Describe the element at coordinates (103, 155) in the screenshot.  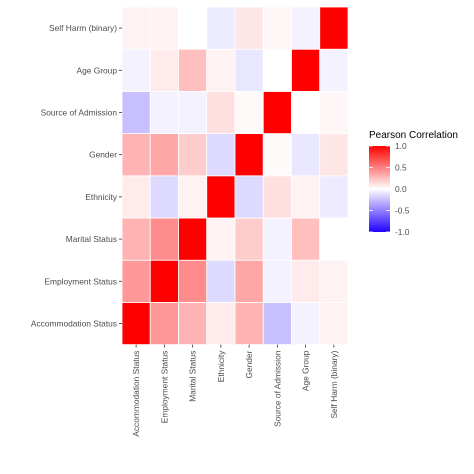
I see `y-tick-label: Gender` at that location.